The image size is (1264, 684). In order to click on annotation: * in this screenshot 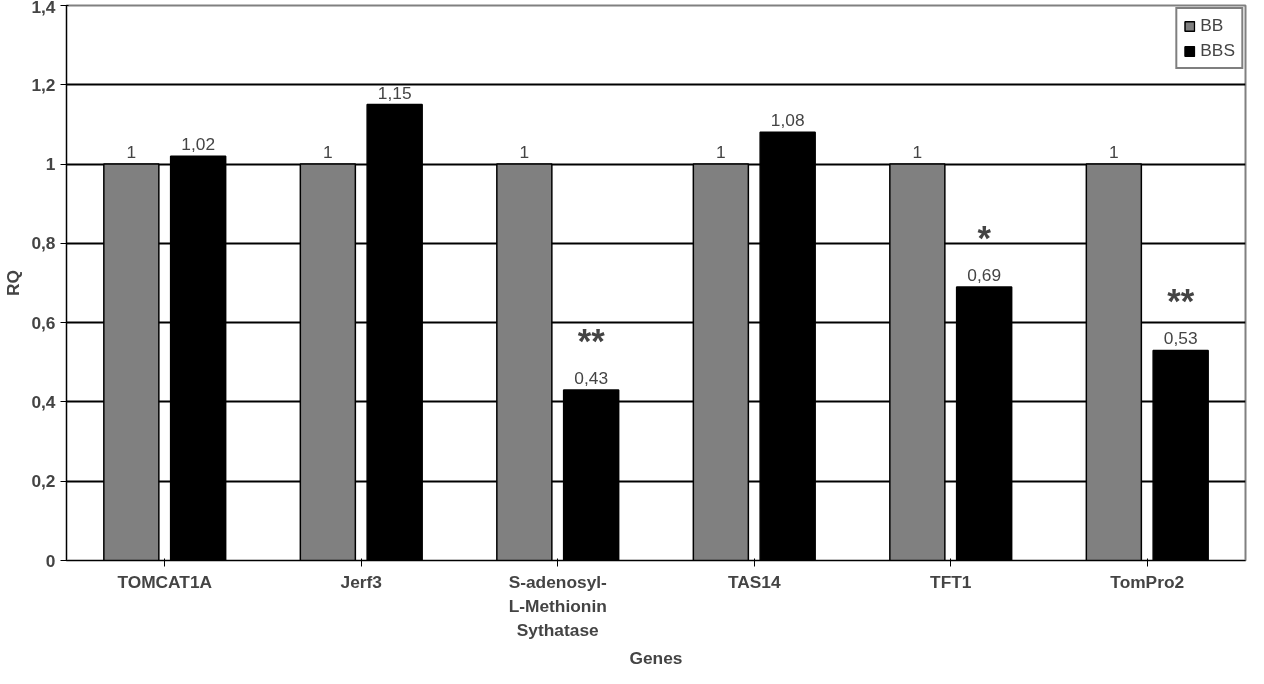, I will do `click(984, 237)`.